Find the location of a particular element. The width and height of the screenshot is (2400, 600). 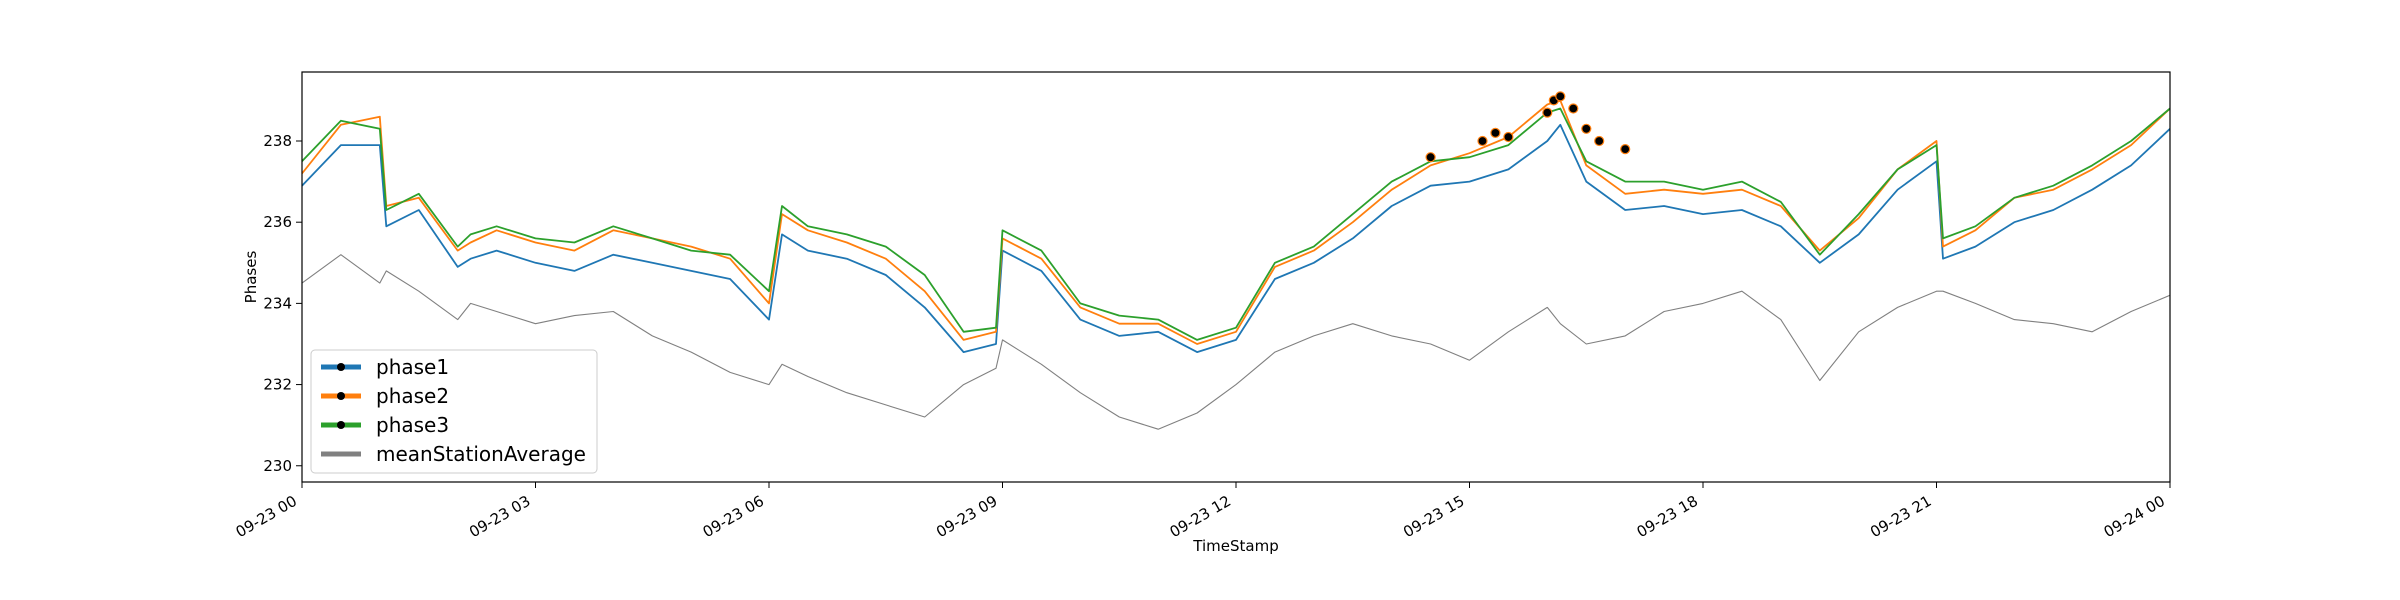

marker-layer is located at coordinates (1528, 127).